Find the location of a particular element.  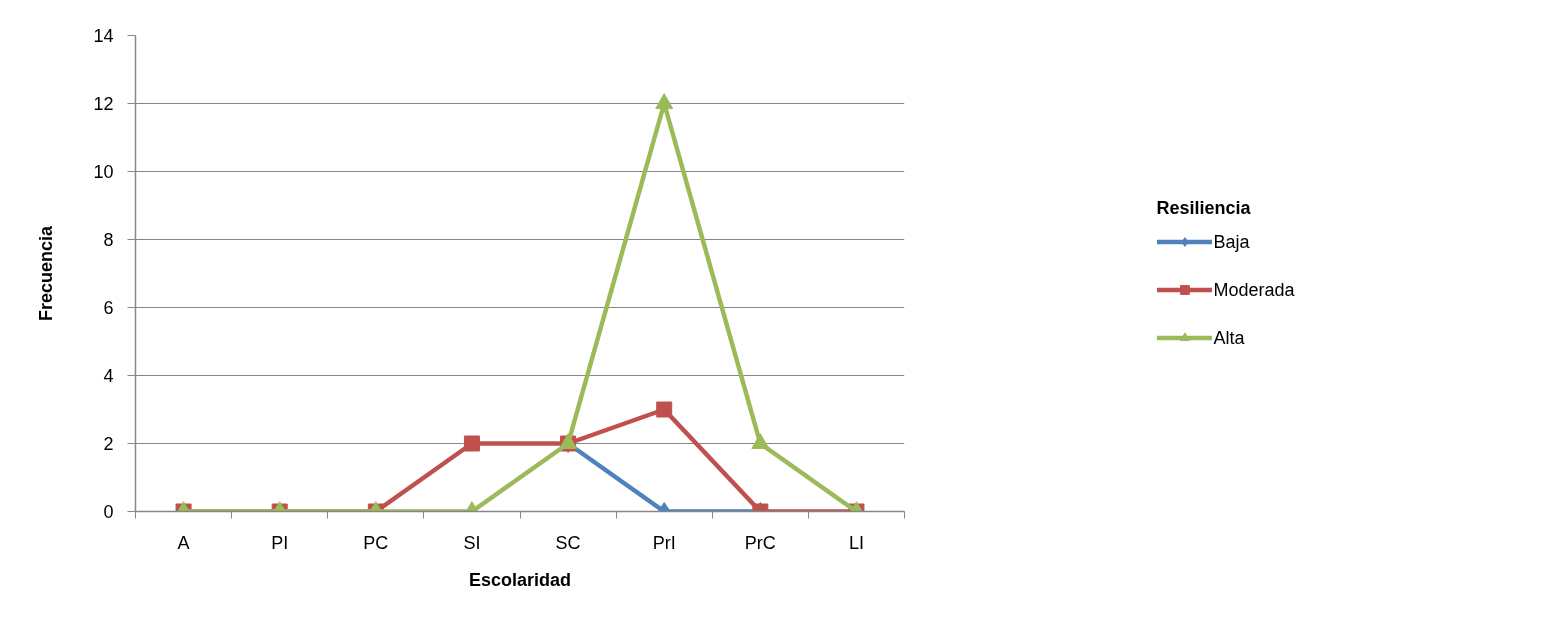

x-tick-label: SC is located at coordinates (568, 542).